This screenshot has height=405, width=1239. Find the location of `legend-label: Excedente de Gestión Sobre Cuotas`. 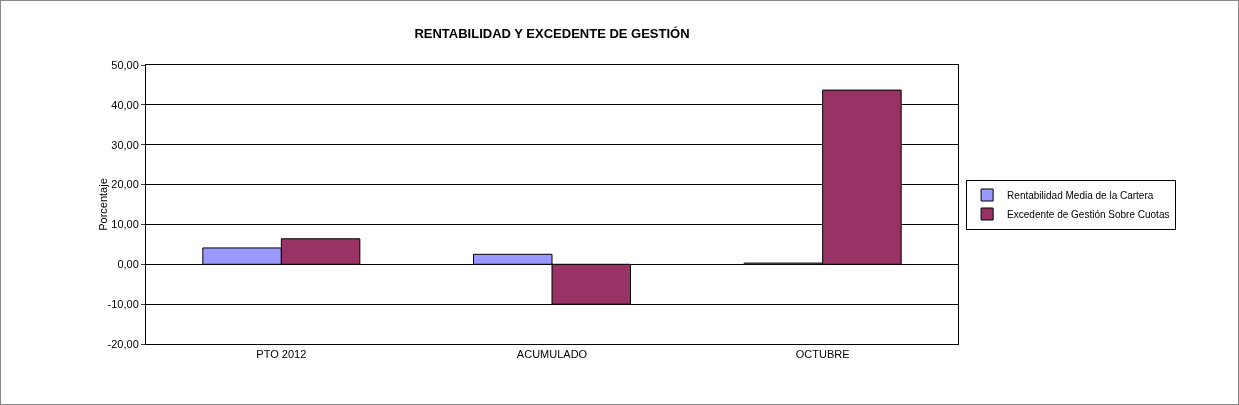

legend-label: Excedente de Gestión Sobre Cuotas is located at coordinates (1088, 214).